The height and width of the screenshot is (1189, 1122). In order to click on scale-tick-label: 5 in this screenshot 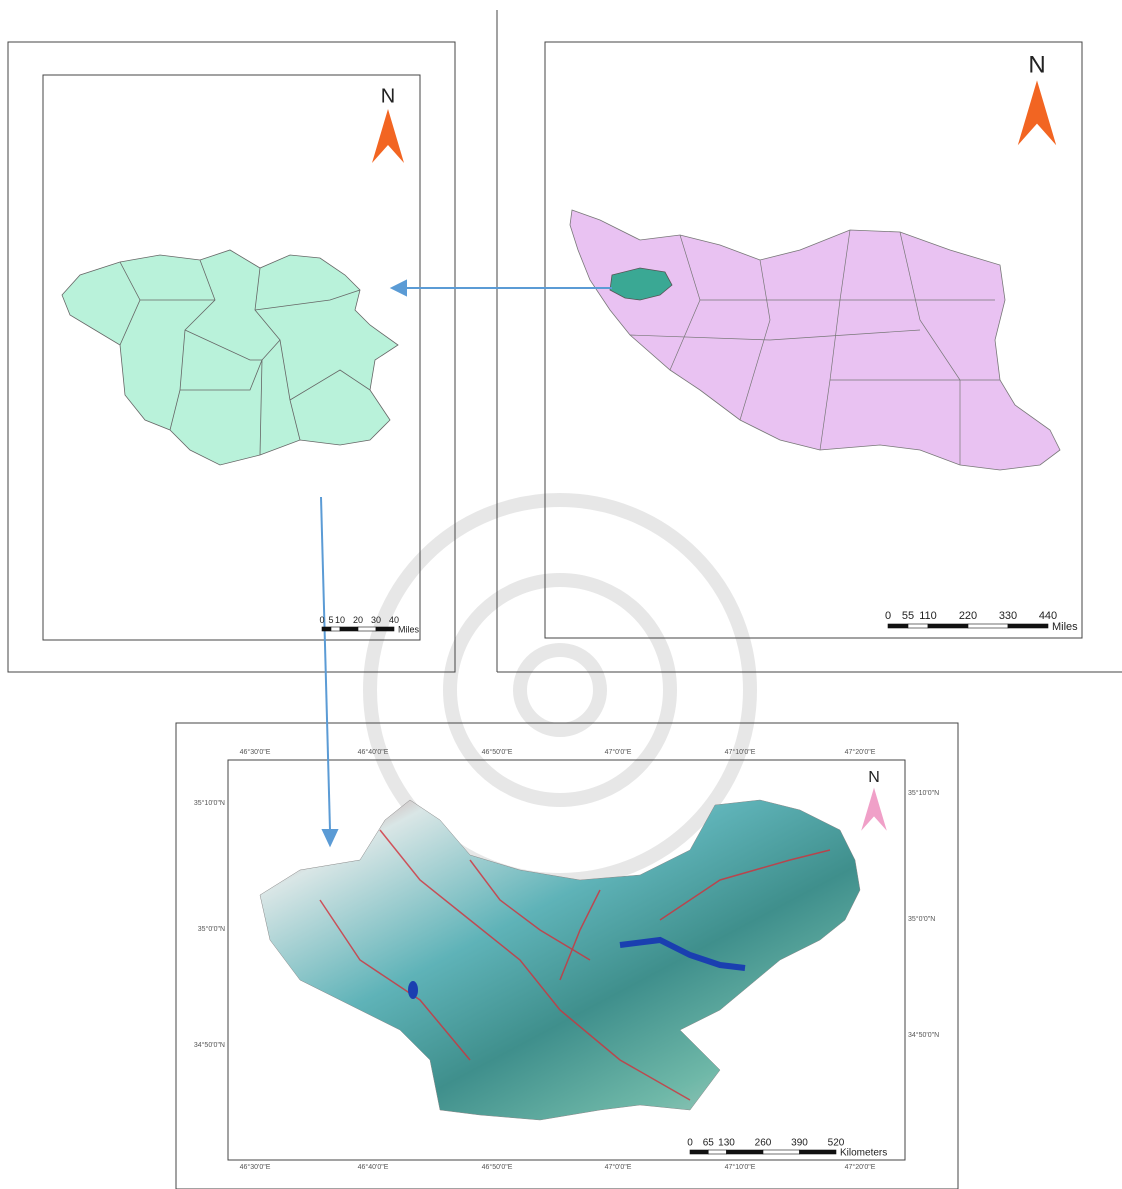, I will do `click(330, 620)`.